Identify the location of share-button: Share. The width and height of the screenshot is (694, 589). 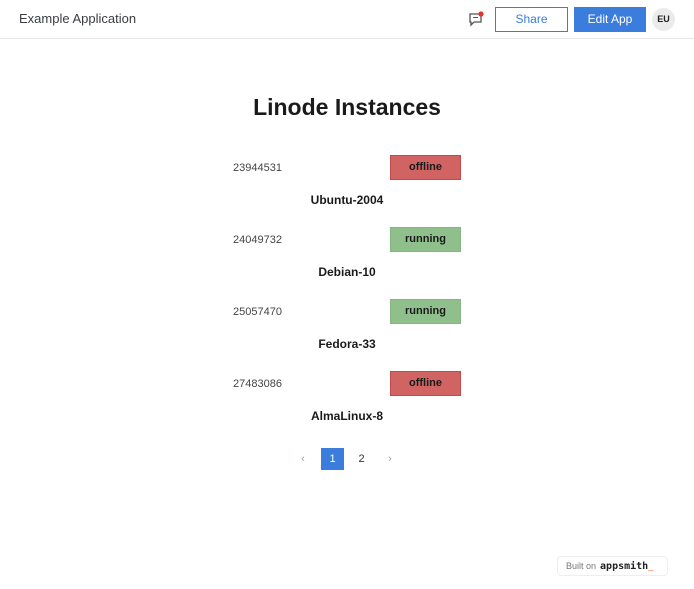
(531, 19).